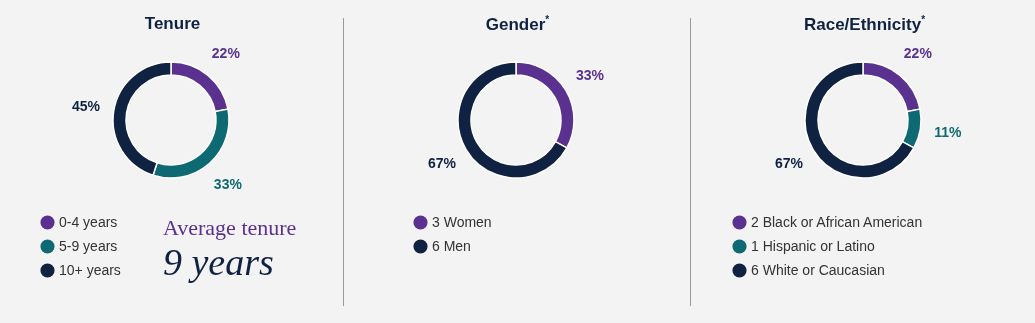 The height and width of the screenshot is (323, 1035). Describe the element at coordinates (813, 245) in the screenshot. I see `legend-label: 1 Hispanic or Latino` at that location.